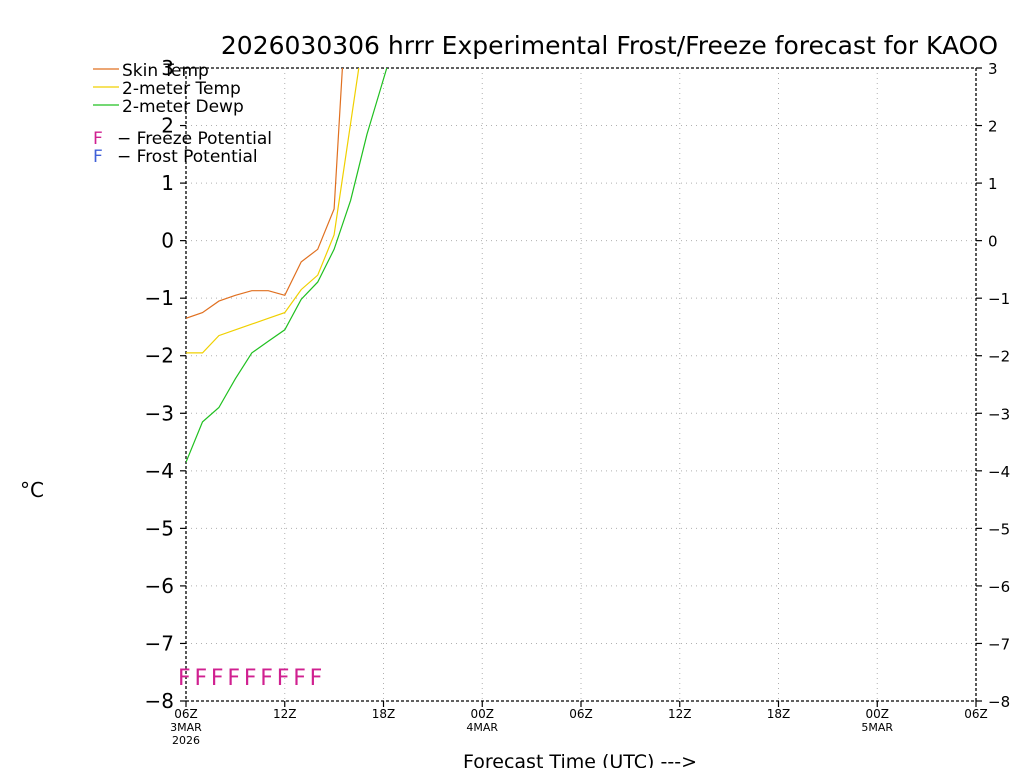 This screenshot has height=768, width=1024. Describe the element at coordinates (167, 241) in the screenshot. I see `y-tick-label-left: 0` at that location.